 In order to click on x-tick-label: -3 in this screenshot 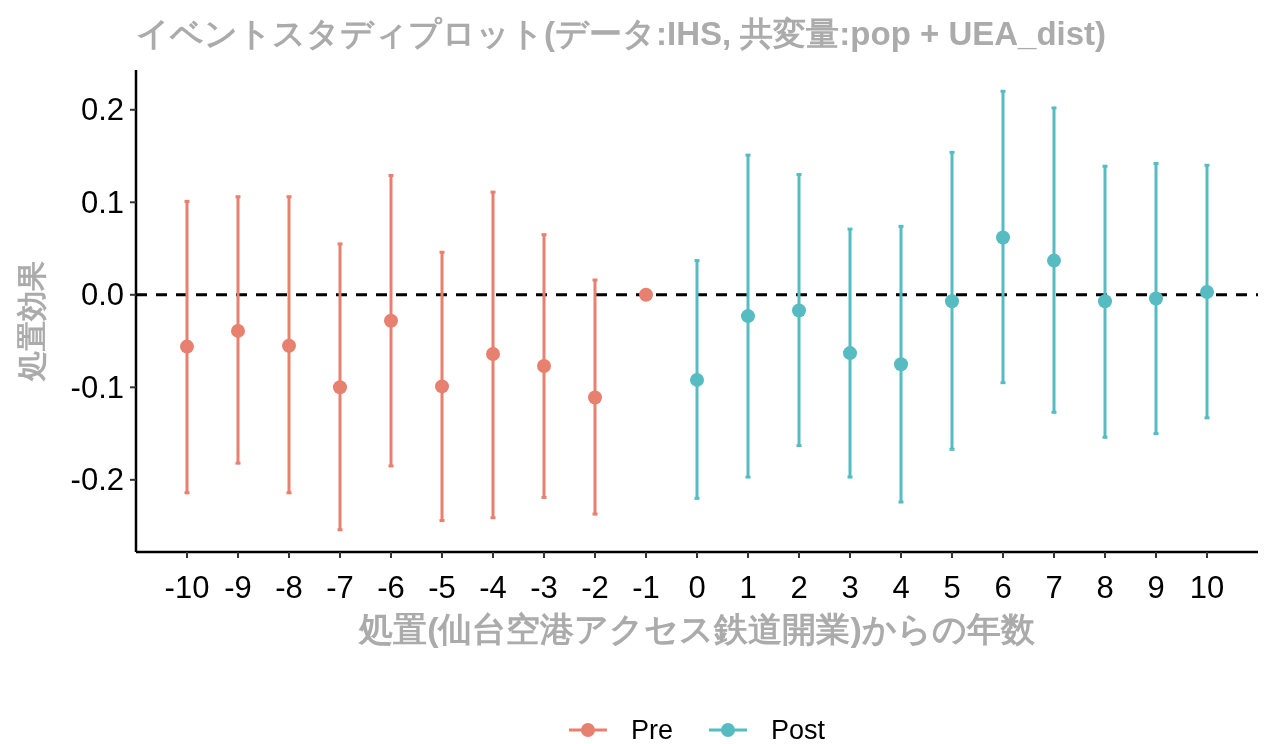, I will do `click(544, 587)`.